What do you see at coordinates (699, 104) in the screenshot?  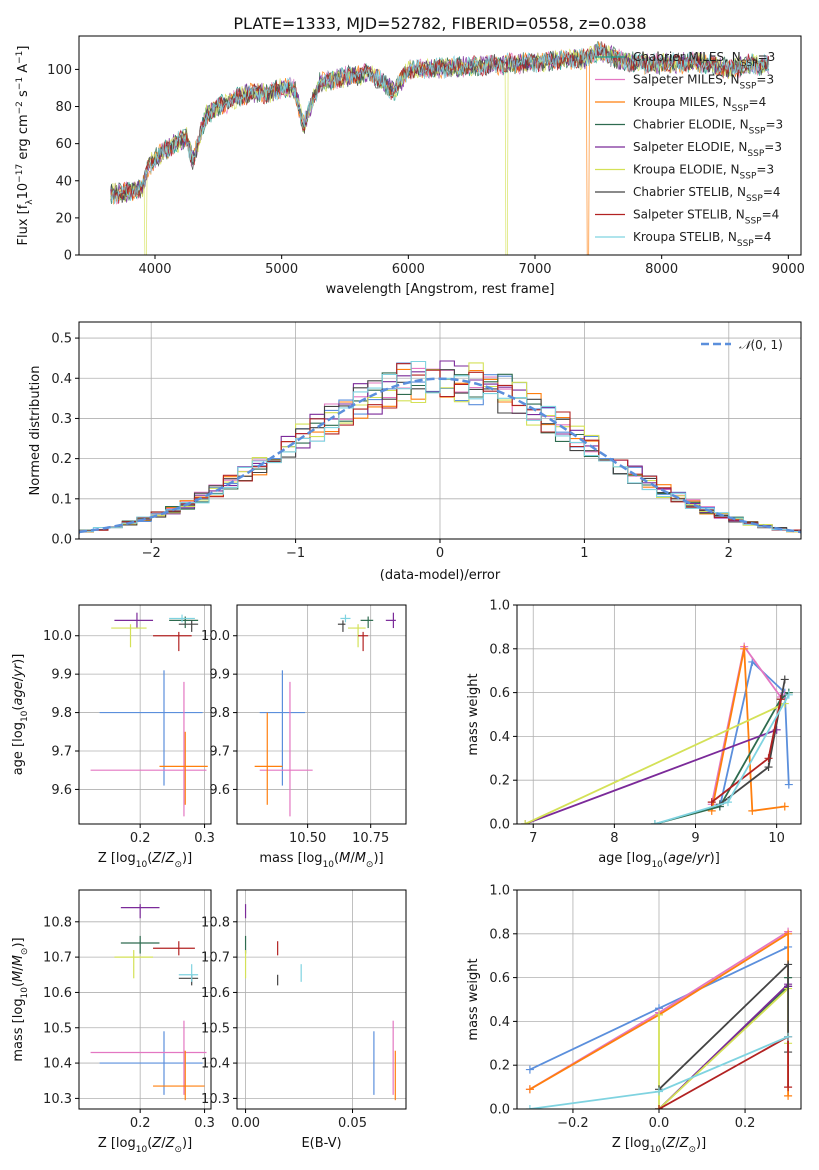 I see `legend-entry: Kroupa MILES, NSSP=4` at bounding box center [699, 104].